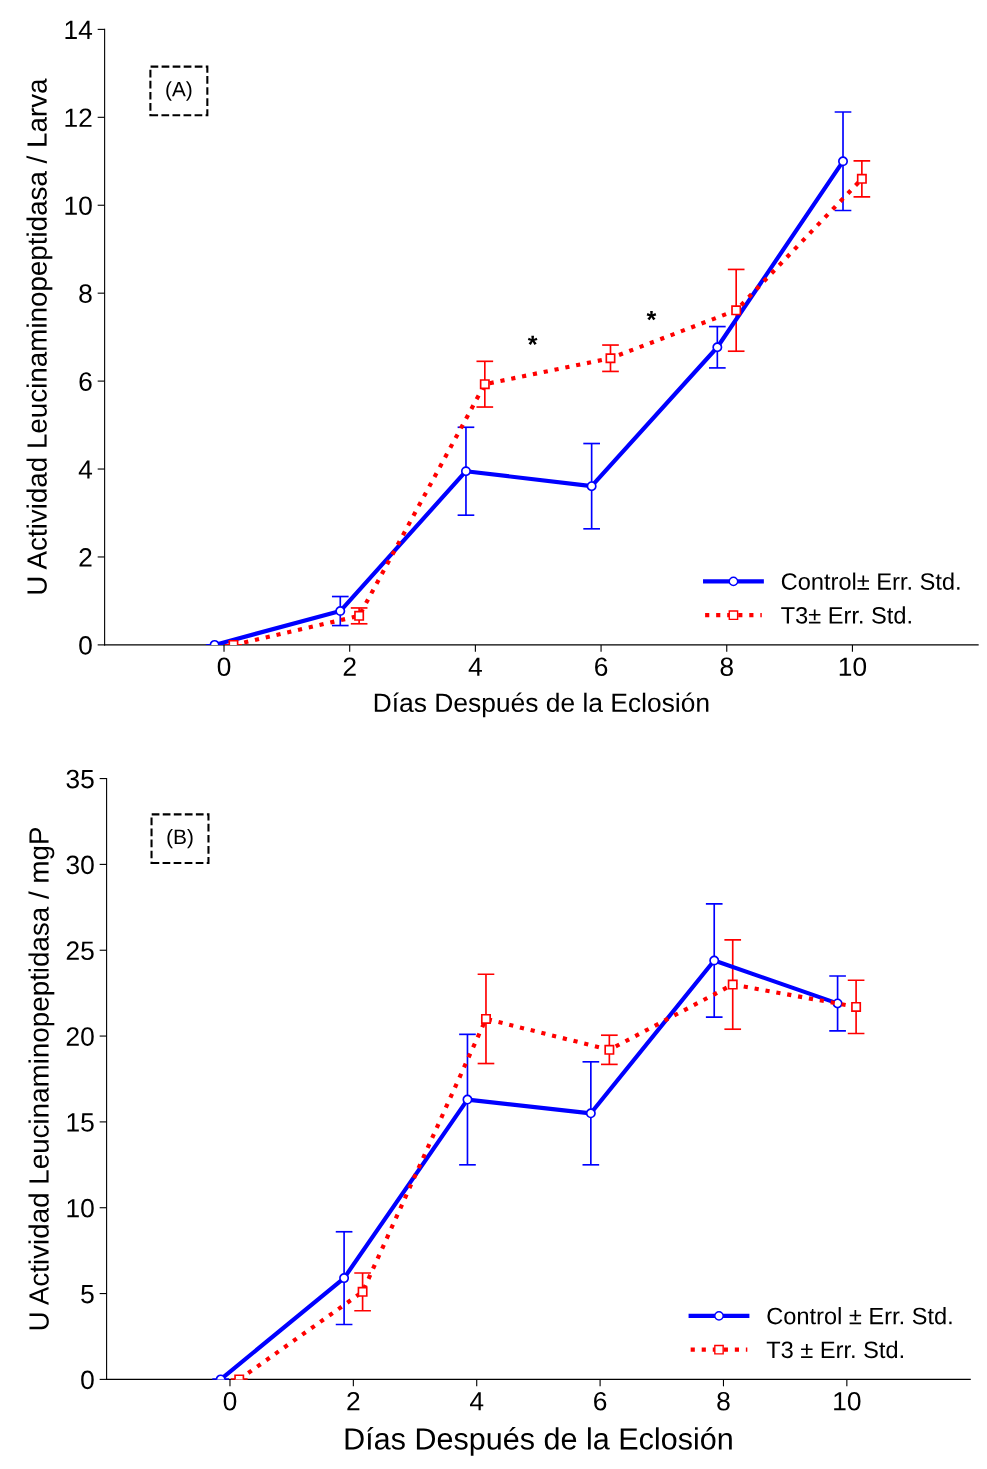 The image size is (987, 1469). I want to click on y-tick-label: 25, so click(80, 951).